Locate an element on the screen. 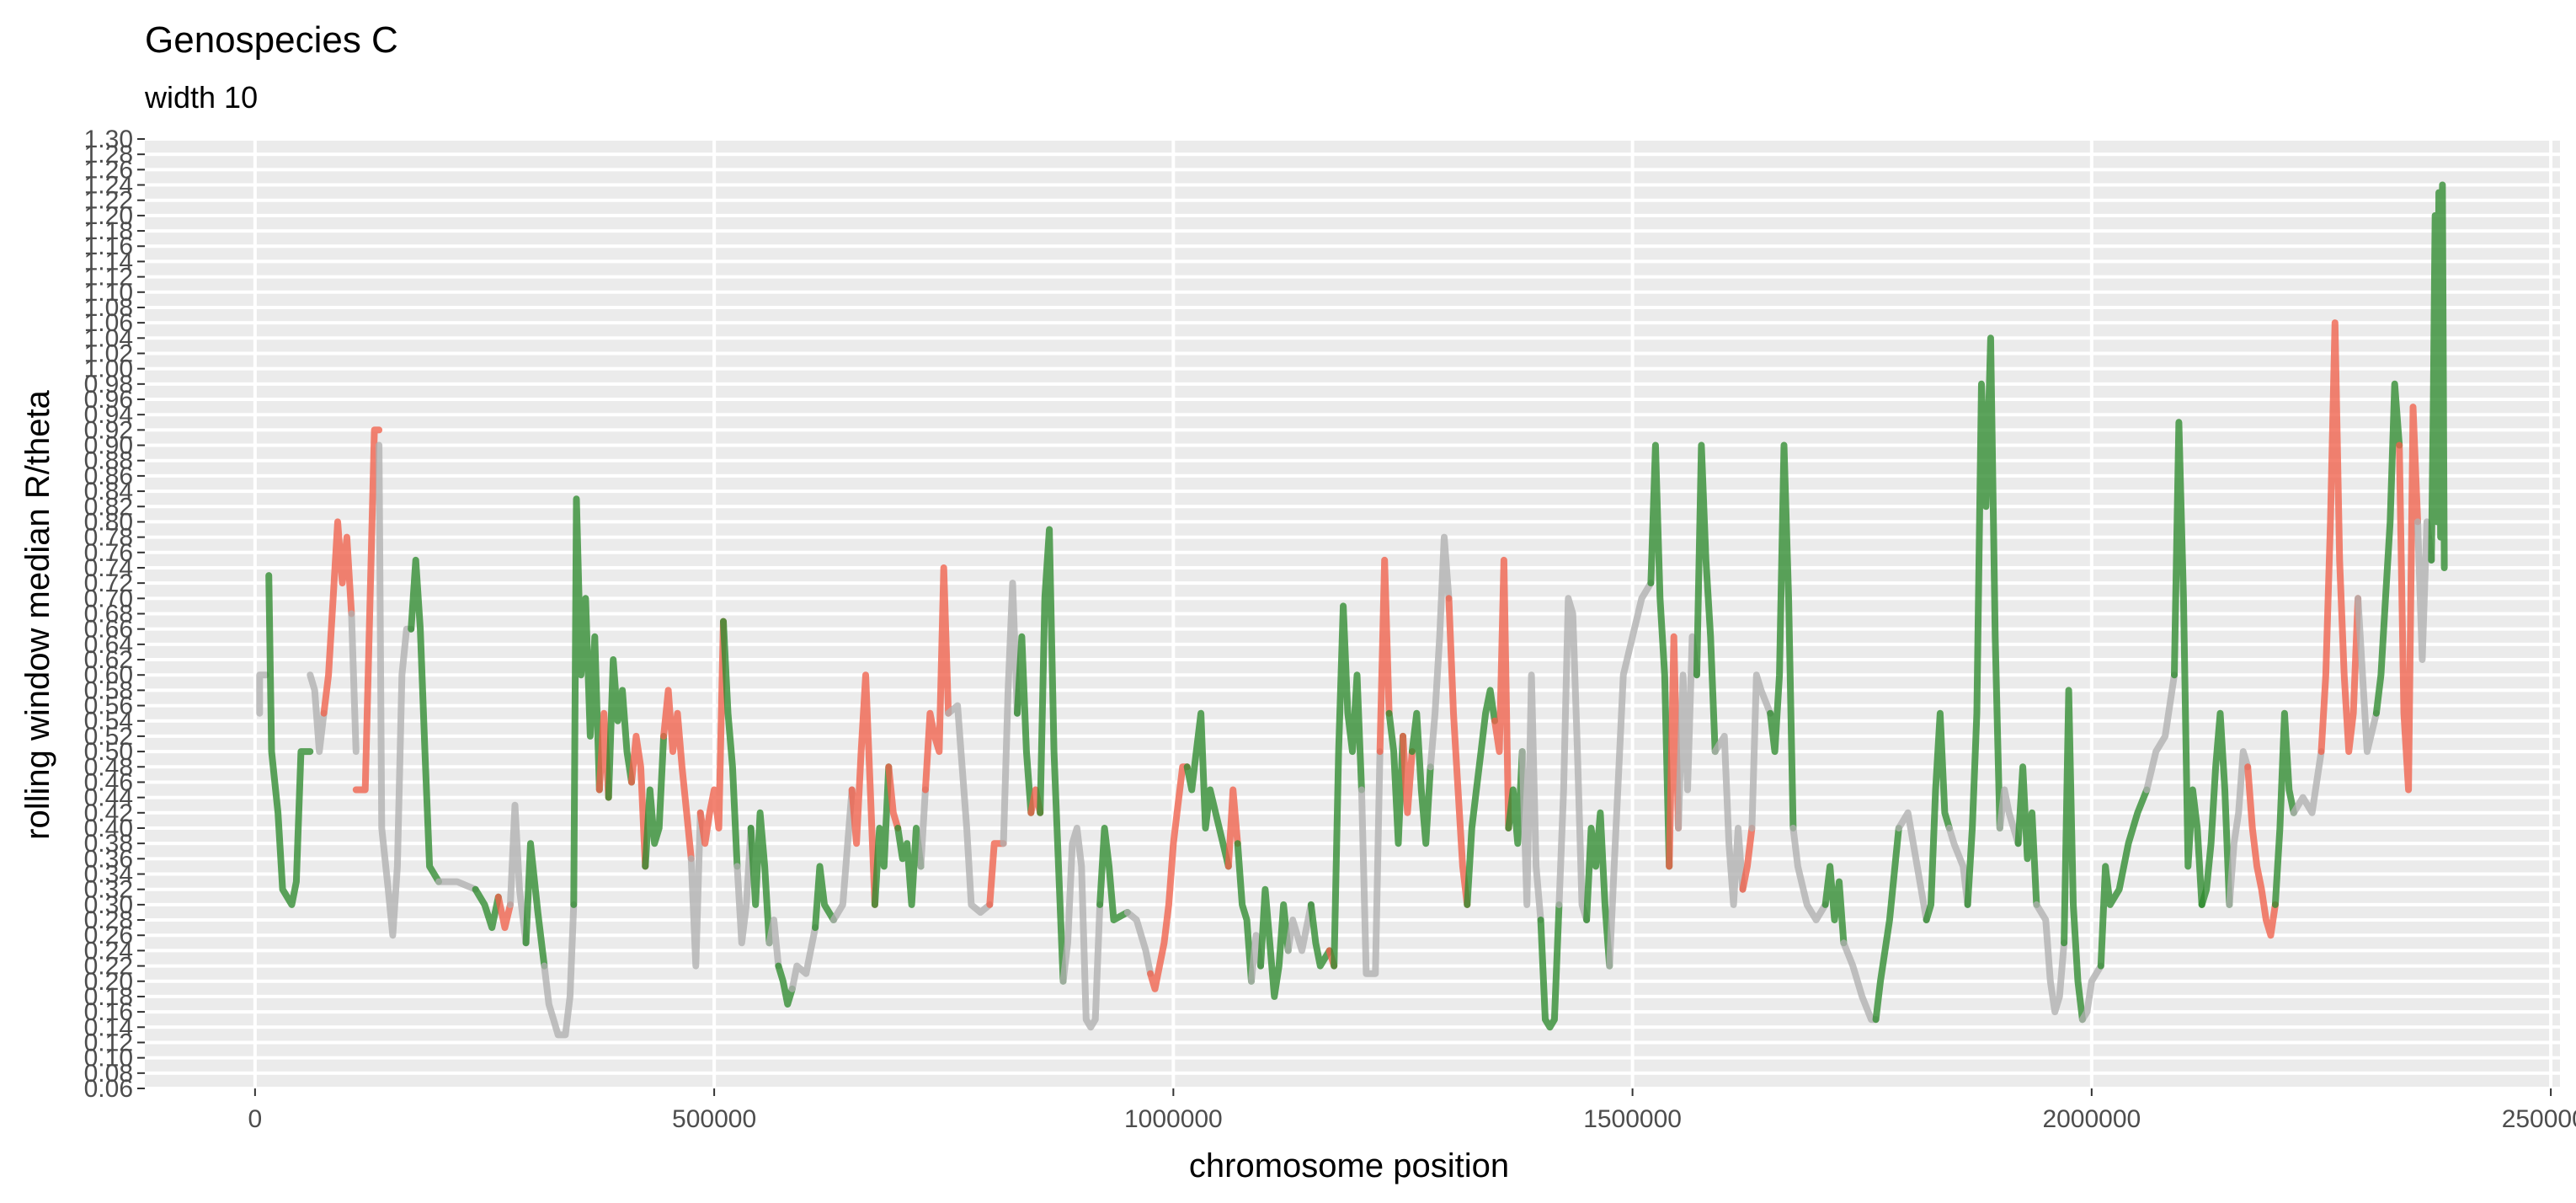 Image resolution: width=2576 pixels, height=1203 pixels. y-tick-label: 0.06 is located at coordinates (108, 1089).